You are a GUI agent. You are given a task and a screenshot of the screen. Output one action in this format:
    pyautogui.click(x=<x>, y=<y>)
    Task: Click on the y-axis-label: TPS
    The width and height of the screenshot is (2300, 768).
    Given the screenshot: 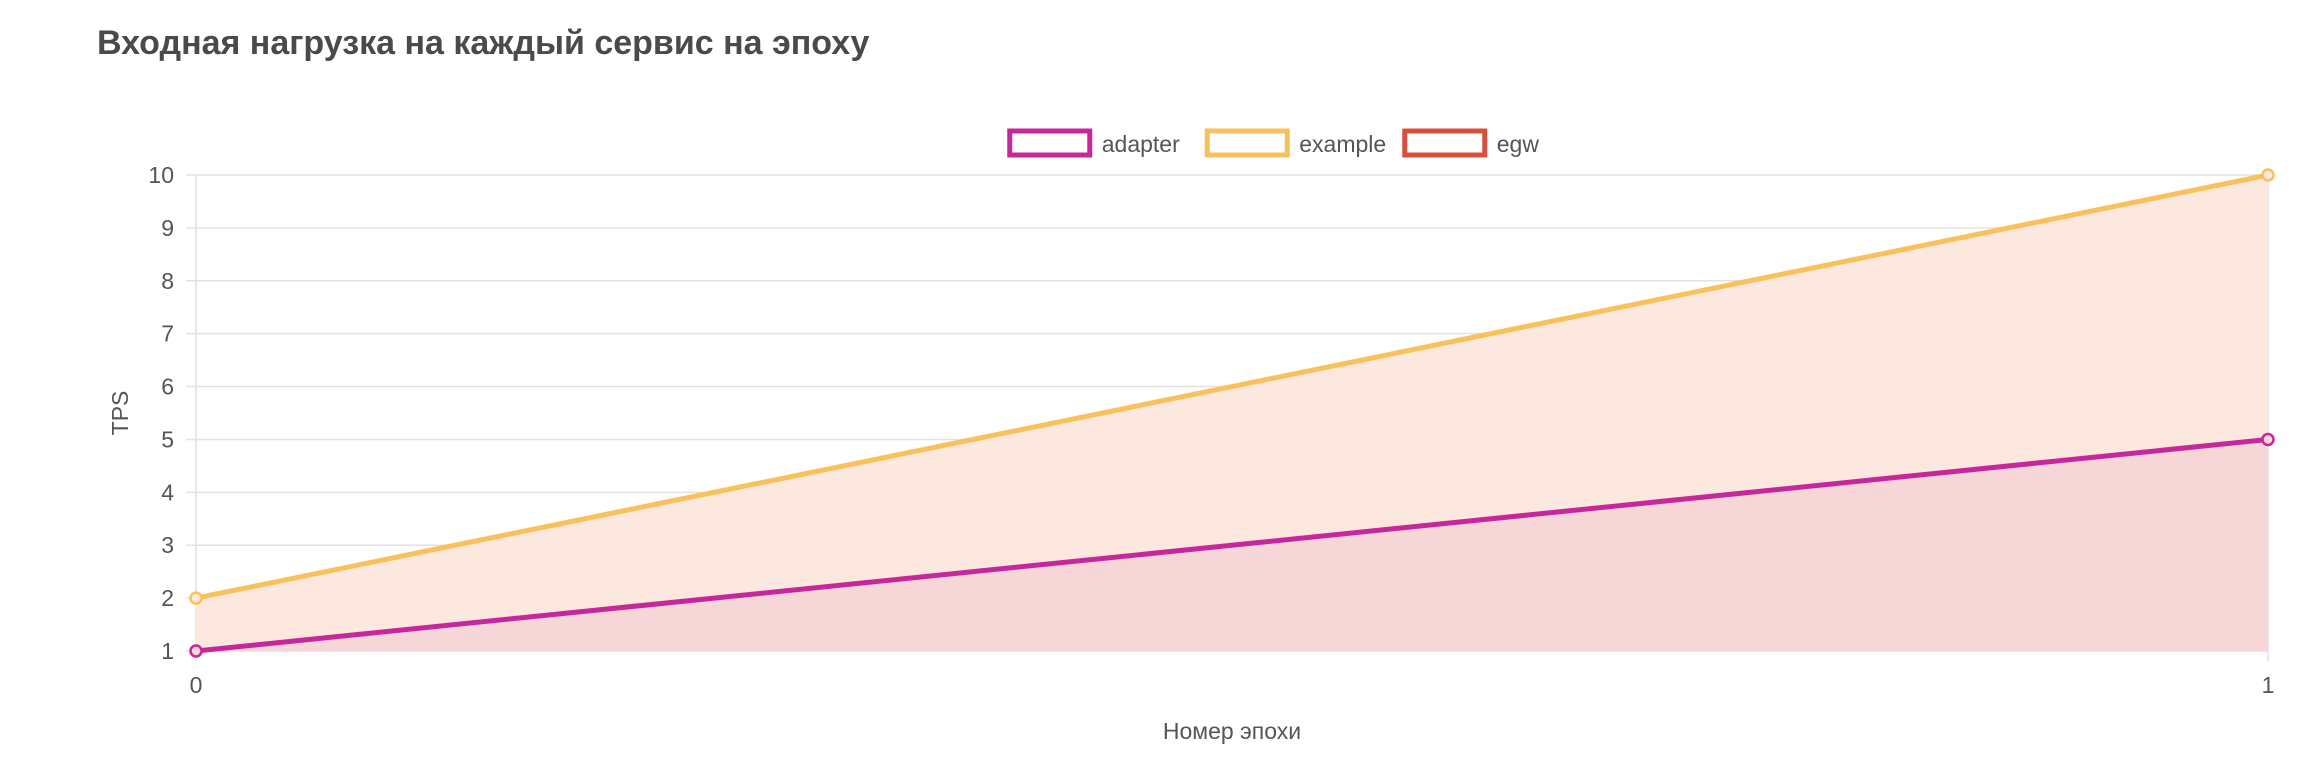 What is the action you would take?
    pyautogui.click(x=120, y=413)
    